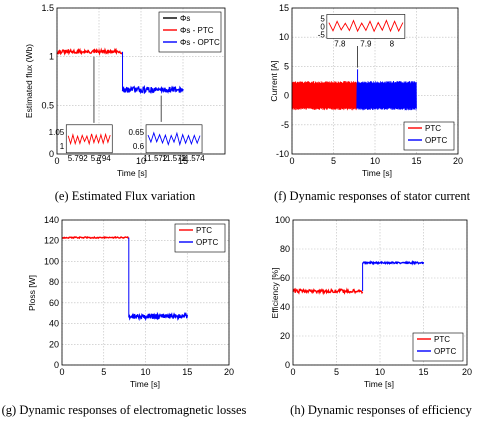 The image size is (480, 424). Describe the element at coordinates (366, 43) in the screenshot. I see `inset-x-tick: 7.9` at that location.